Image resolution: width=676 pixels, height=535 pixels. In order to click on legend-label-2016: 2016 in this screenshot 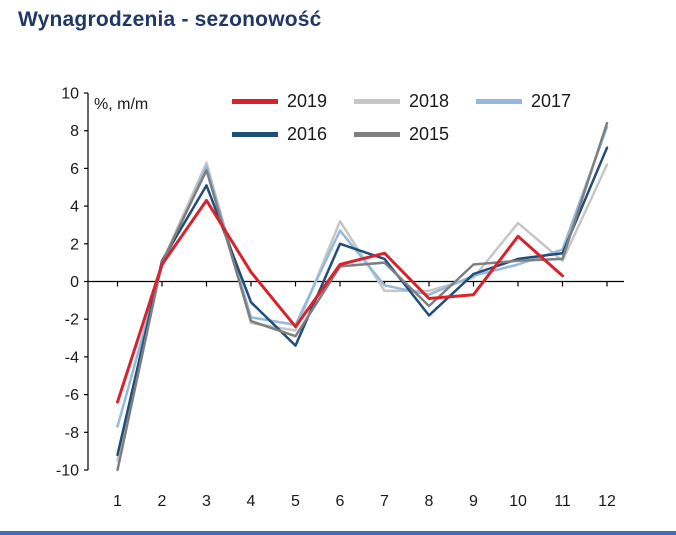, I will do `click(307, 133)`.